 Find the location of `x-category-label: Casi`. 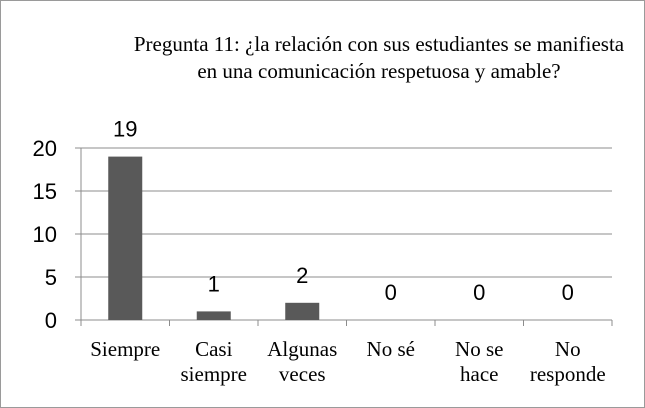

x-category-label: Casi is located at coordinates (214, 349).